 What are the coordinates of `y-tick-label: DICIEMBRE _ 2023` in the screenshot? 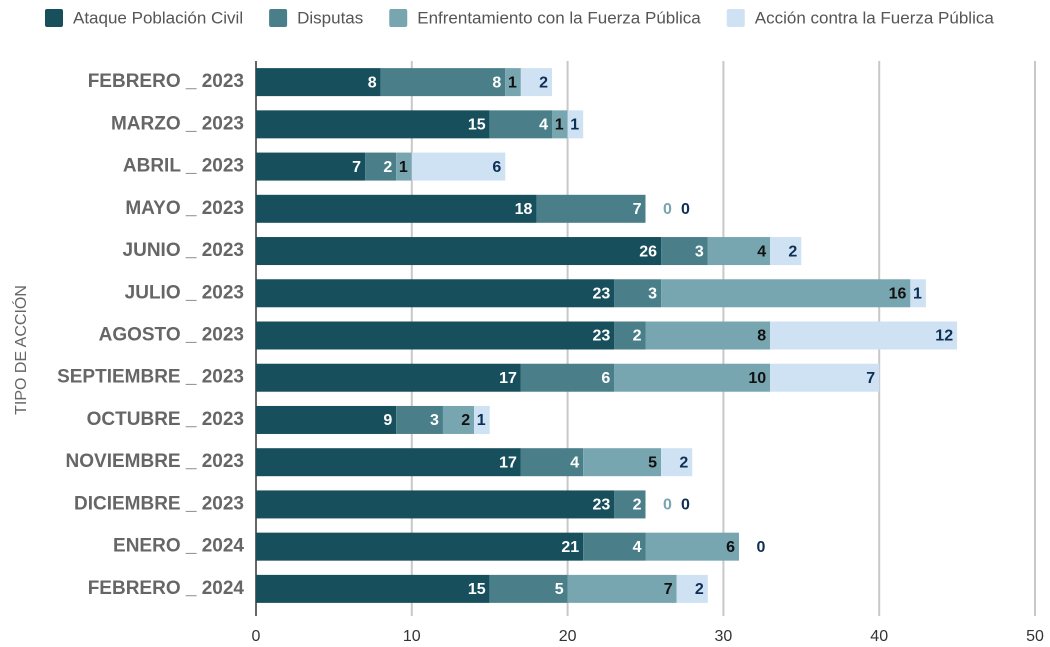 It's located at (159, 503).